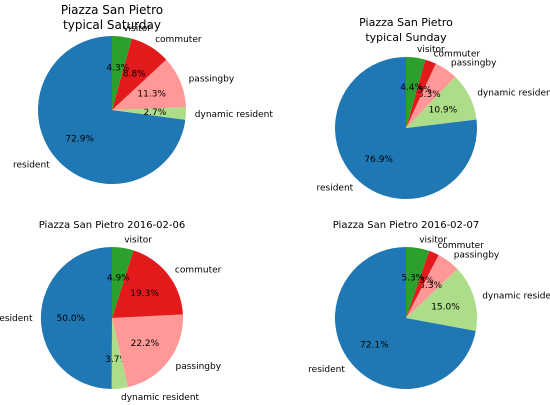 Image resolution: width=550 pixels, height=405 pixels. What do you see at coordinates (151, 95) in the screenshot?
I see `slice-percent-passingby: 11.3%` at bounding box center [151, 95].